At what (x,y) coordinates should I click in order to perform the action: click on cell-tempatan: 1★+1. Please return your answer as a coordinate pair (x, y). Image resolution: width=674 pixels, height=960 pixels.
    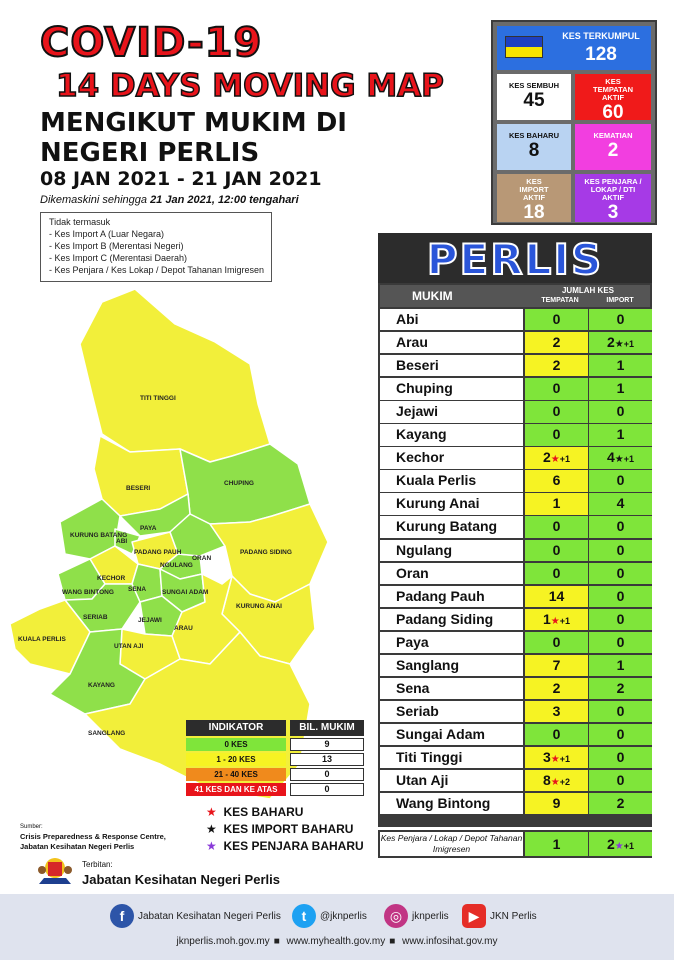
    Looking at the image, I should click on (556, 619).